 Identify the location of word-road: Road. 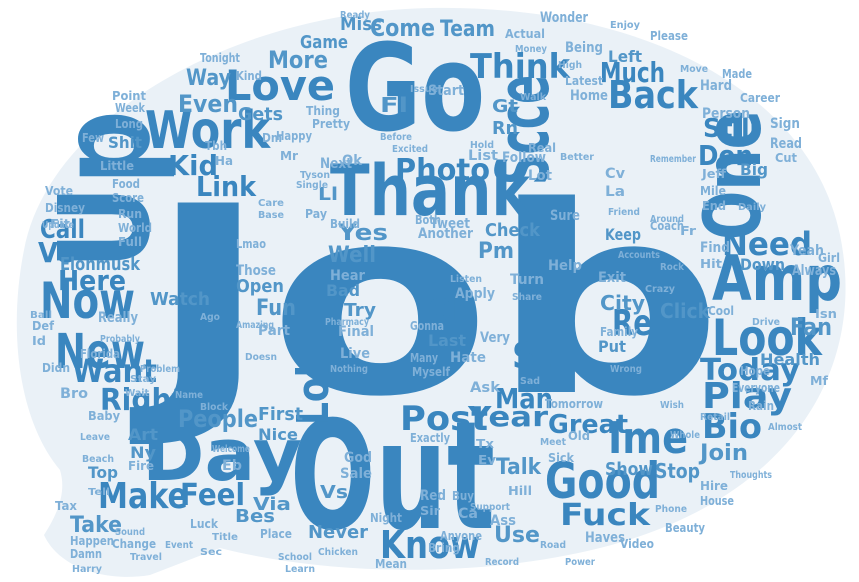
(553, 545).